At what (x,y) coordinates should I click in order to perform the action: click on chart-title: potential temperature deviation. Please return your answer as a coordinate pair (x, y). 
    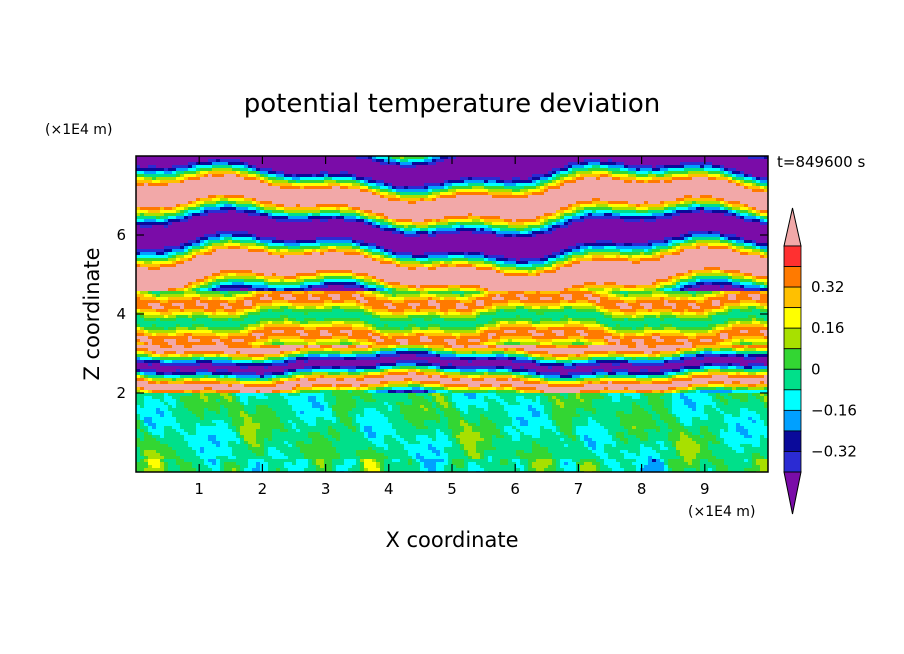
    Looking at the image, I should click on (452, 104).